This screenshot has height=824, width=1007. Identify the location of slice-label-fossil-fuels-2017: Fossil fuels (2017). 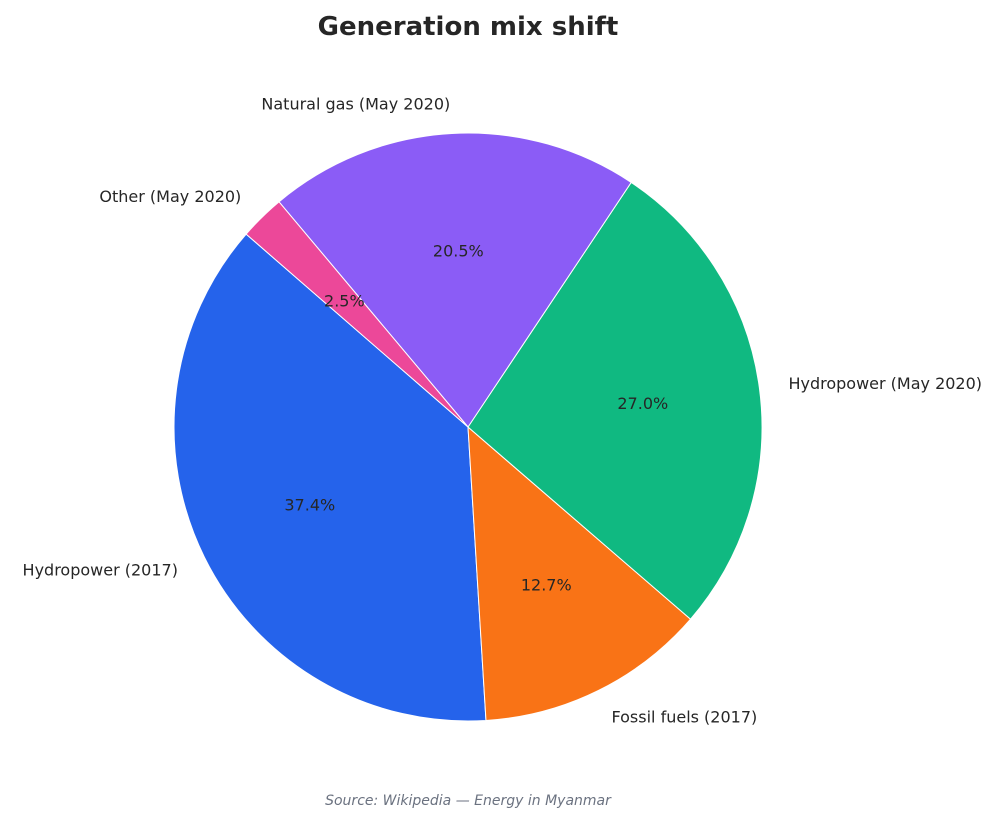
(685, 716).